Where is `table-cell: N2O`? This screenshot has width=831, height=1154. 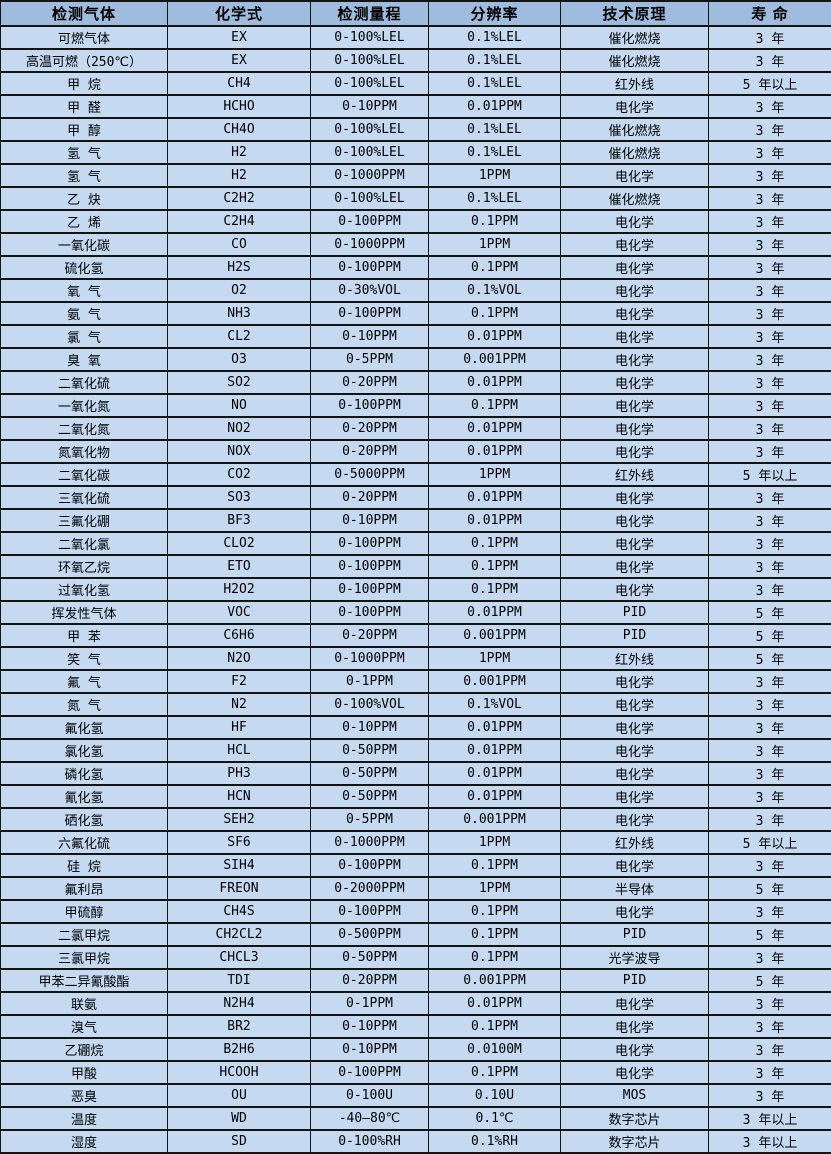 table-cell: N2O is located at coordinates (239, 658).